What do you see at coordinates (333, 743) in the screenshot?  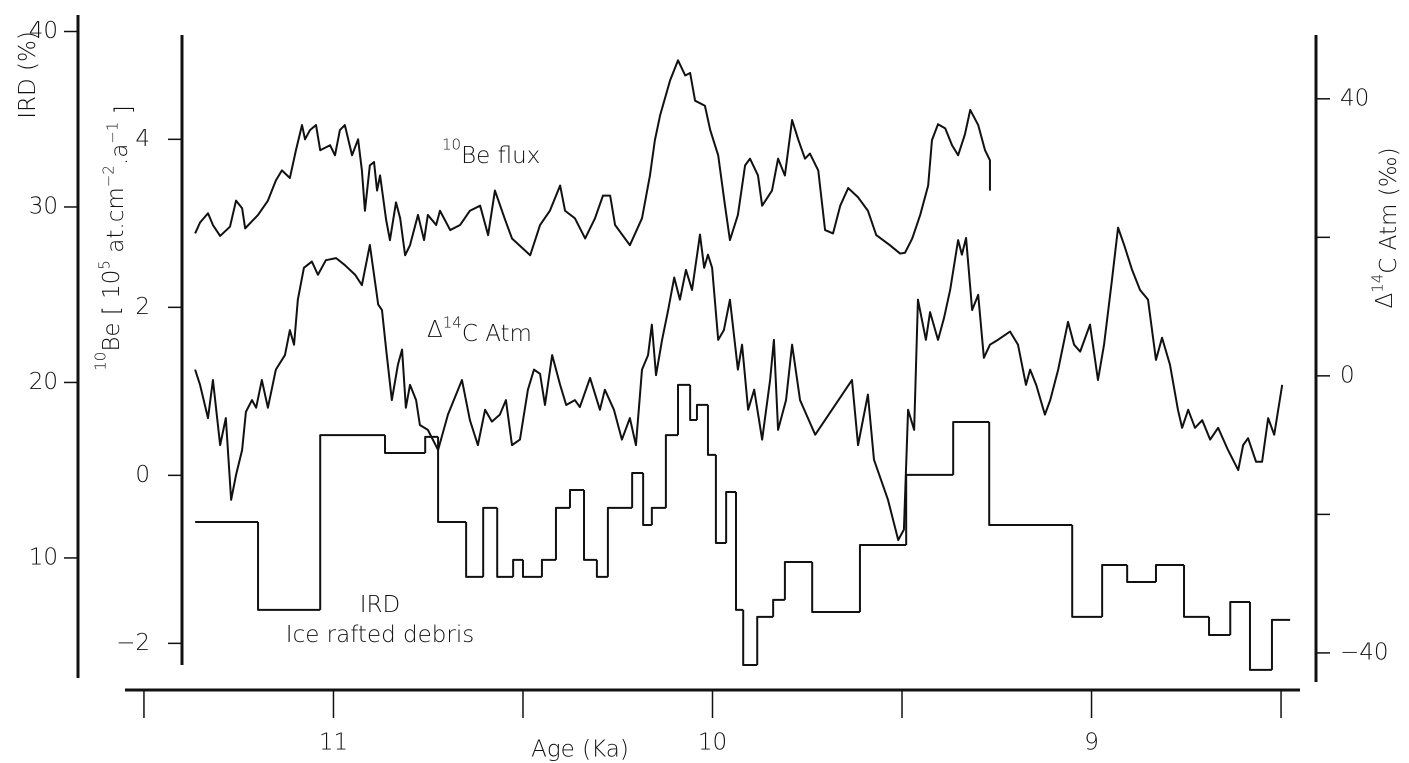 I see `x-tick-label: 11` at bounding box center [333, 743].